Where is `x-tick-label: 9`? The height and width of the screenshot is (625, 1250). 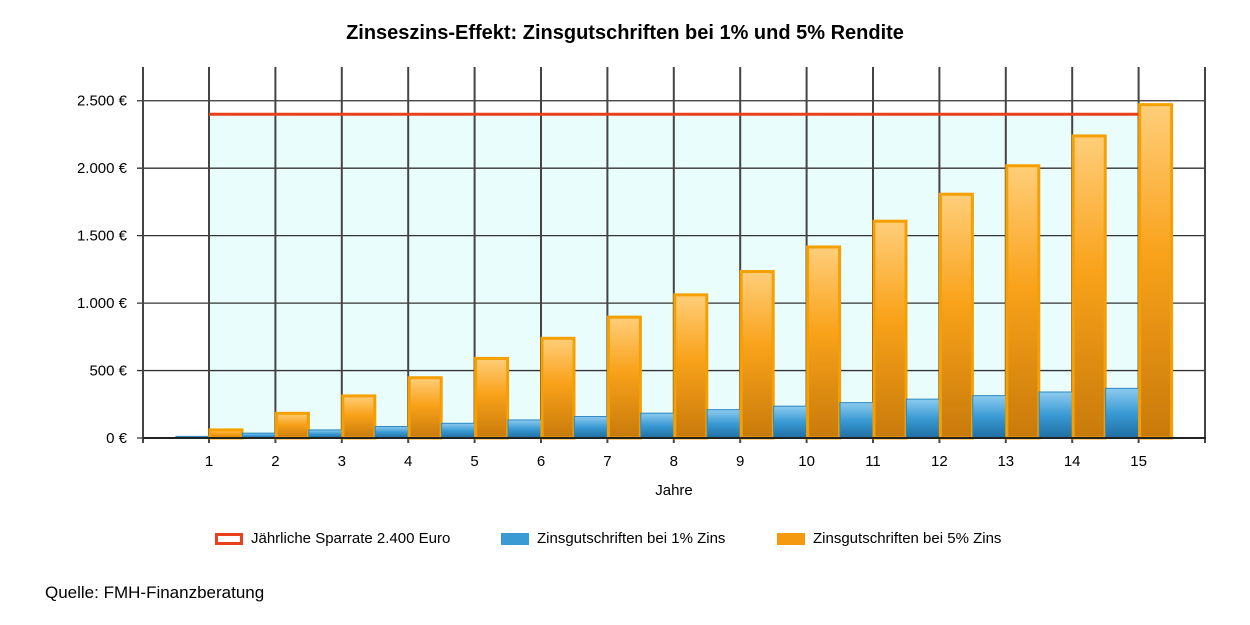
x-tick-label: 9 is located at coordinates (740, 461).